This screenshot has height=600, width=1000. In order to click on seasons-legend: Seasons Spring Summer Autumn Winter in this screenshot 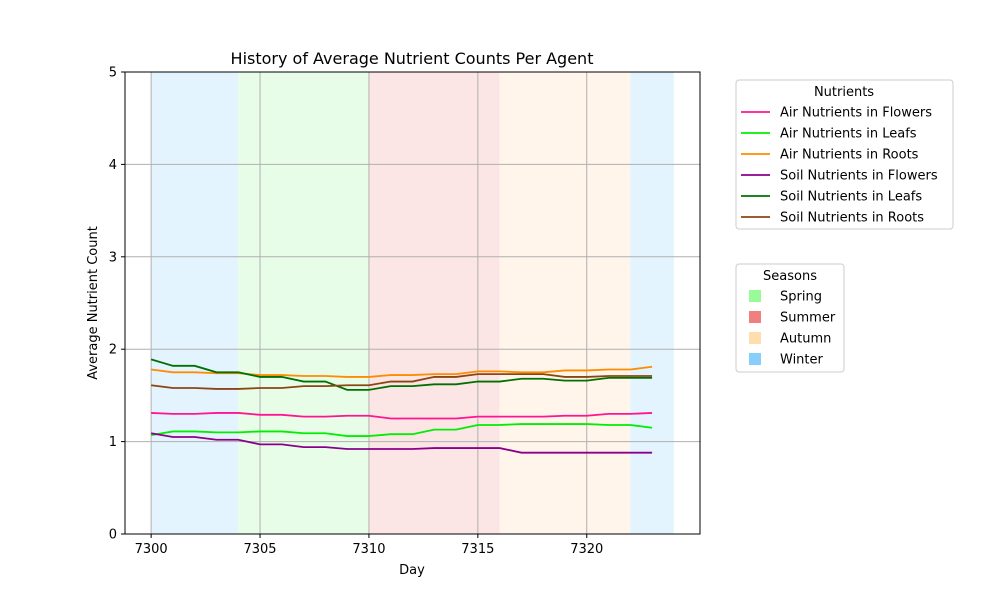, I will do `click(790, 318)`.